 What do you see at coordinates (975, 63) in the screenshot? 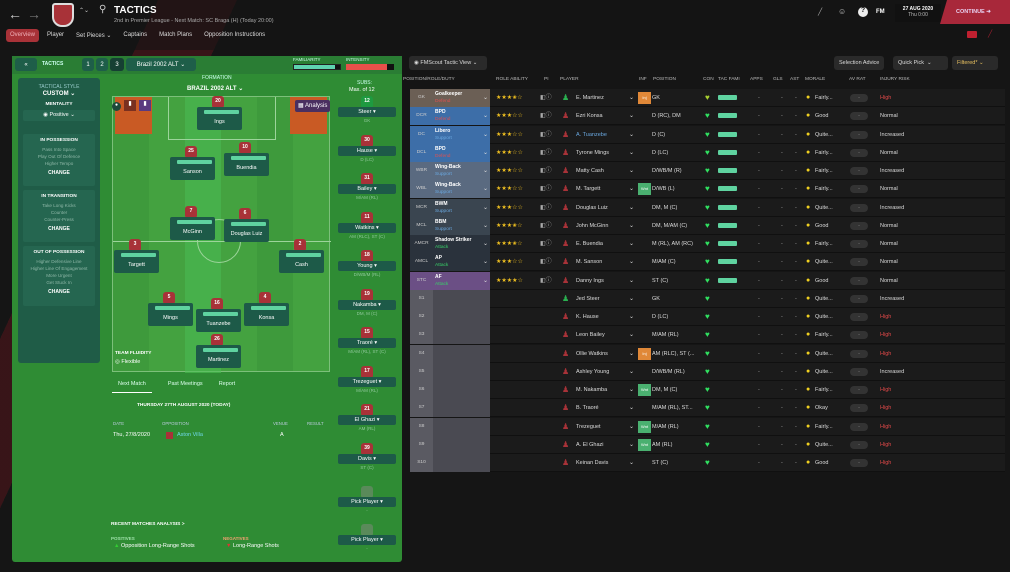
I see `filter-select: Filtered* ⌄` at bounding box center [975, 63].